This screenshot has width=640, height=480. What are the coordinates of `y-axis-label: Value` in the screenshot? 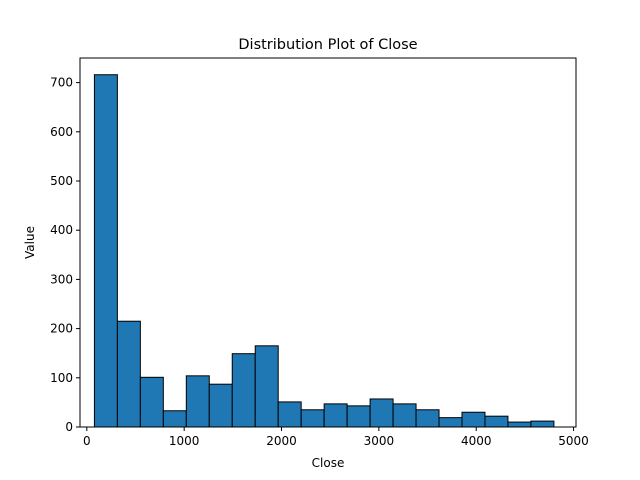 It's located at (30, 242).